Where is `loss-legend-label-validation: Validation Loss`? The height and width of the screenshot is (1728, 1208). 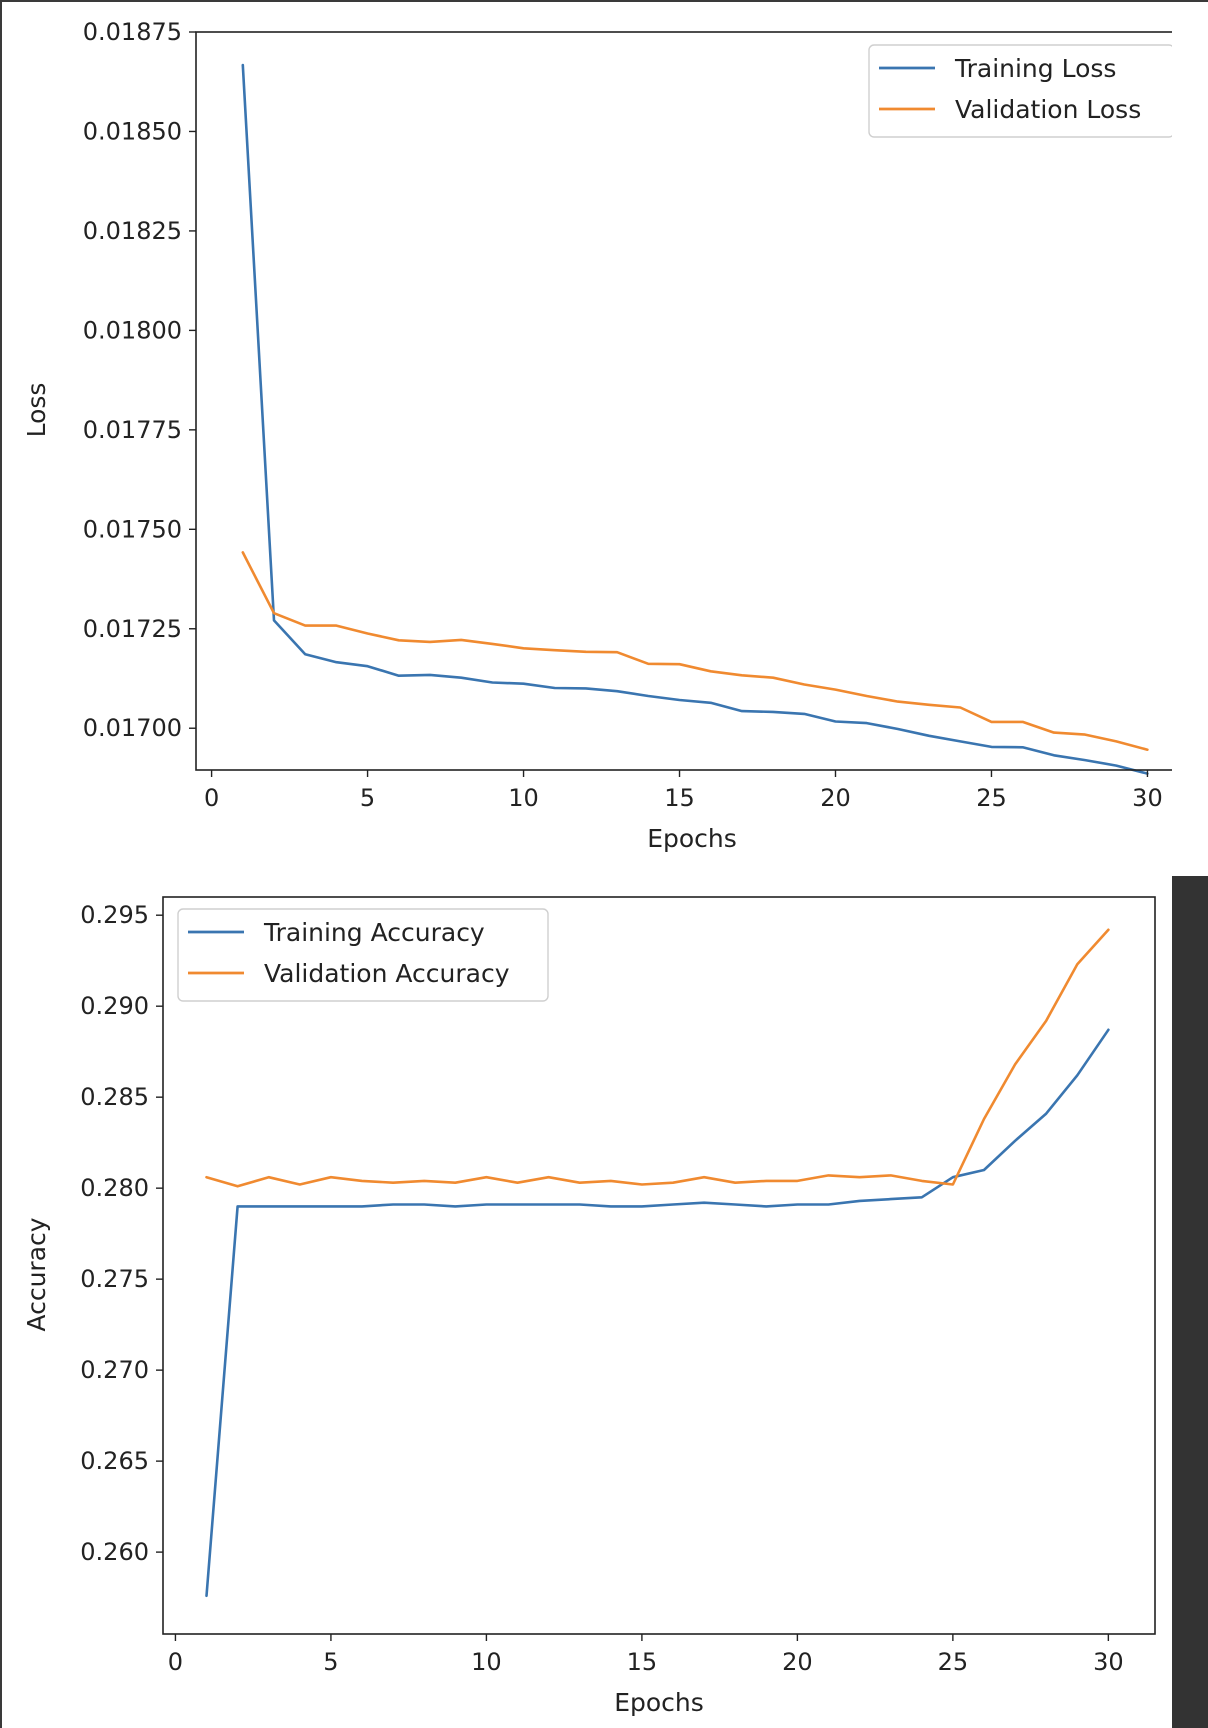 loss-legend-label-validation: Validation Loss is located at coordinates (1048, 109).